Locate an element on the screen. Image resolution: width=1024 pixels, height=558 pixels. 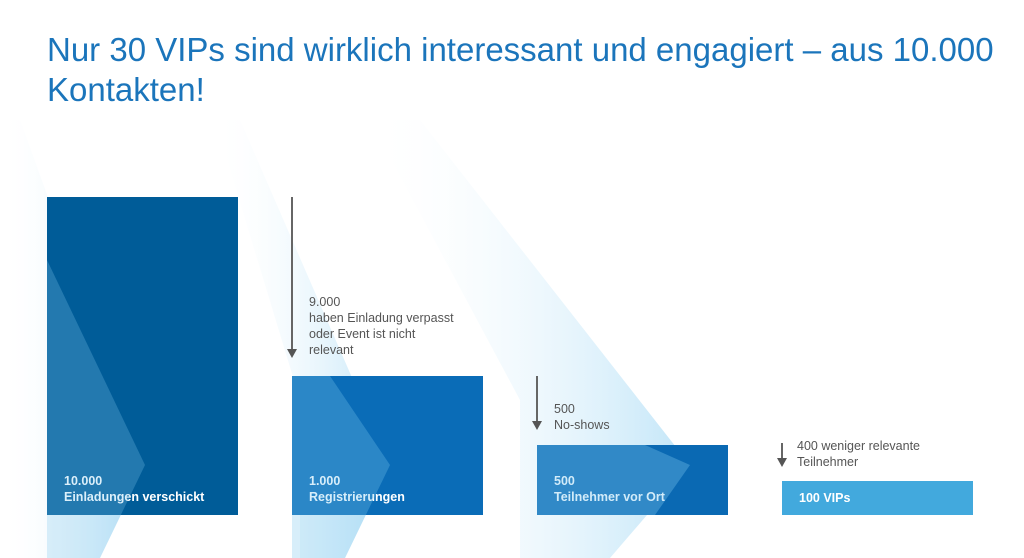
annotation-text: relevant is located at coordinates (331, 350).